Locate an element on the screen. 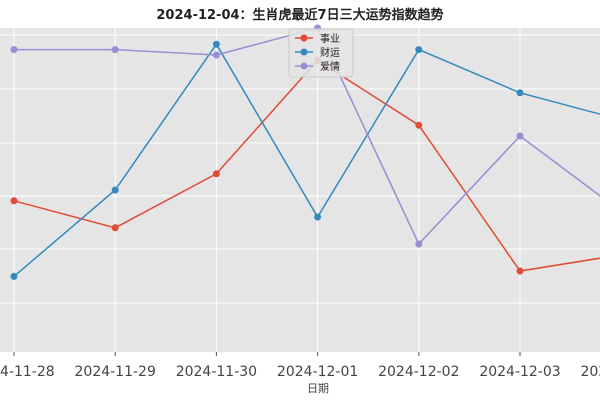 This screenshot has height=400, width=600. x-tick-label: 2024-11-28 is located at coordinates (27, 372).